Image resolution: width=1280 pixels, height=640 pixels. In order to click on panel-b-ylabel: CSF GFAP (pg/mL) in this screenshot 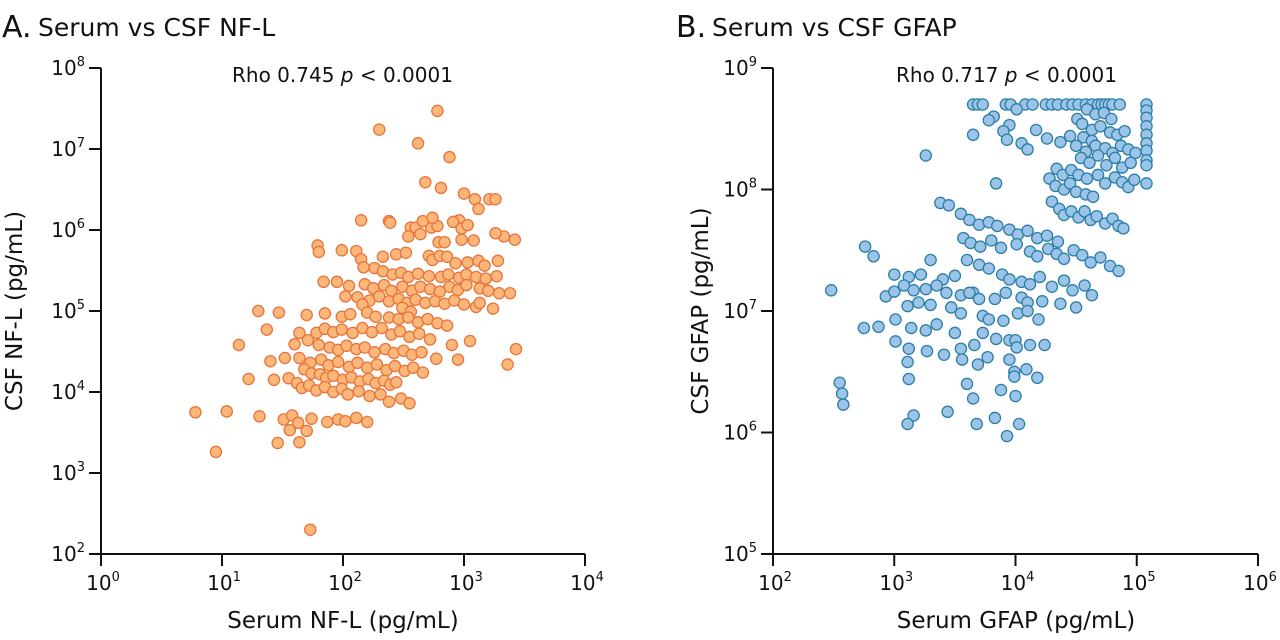, I will do `click(701, 310)`.